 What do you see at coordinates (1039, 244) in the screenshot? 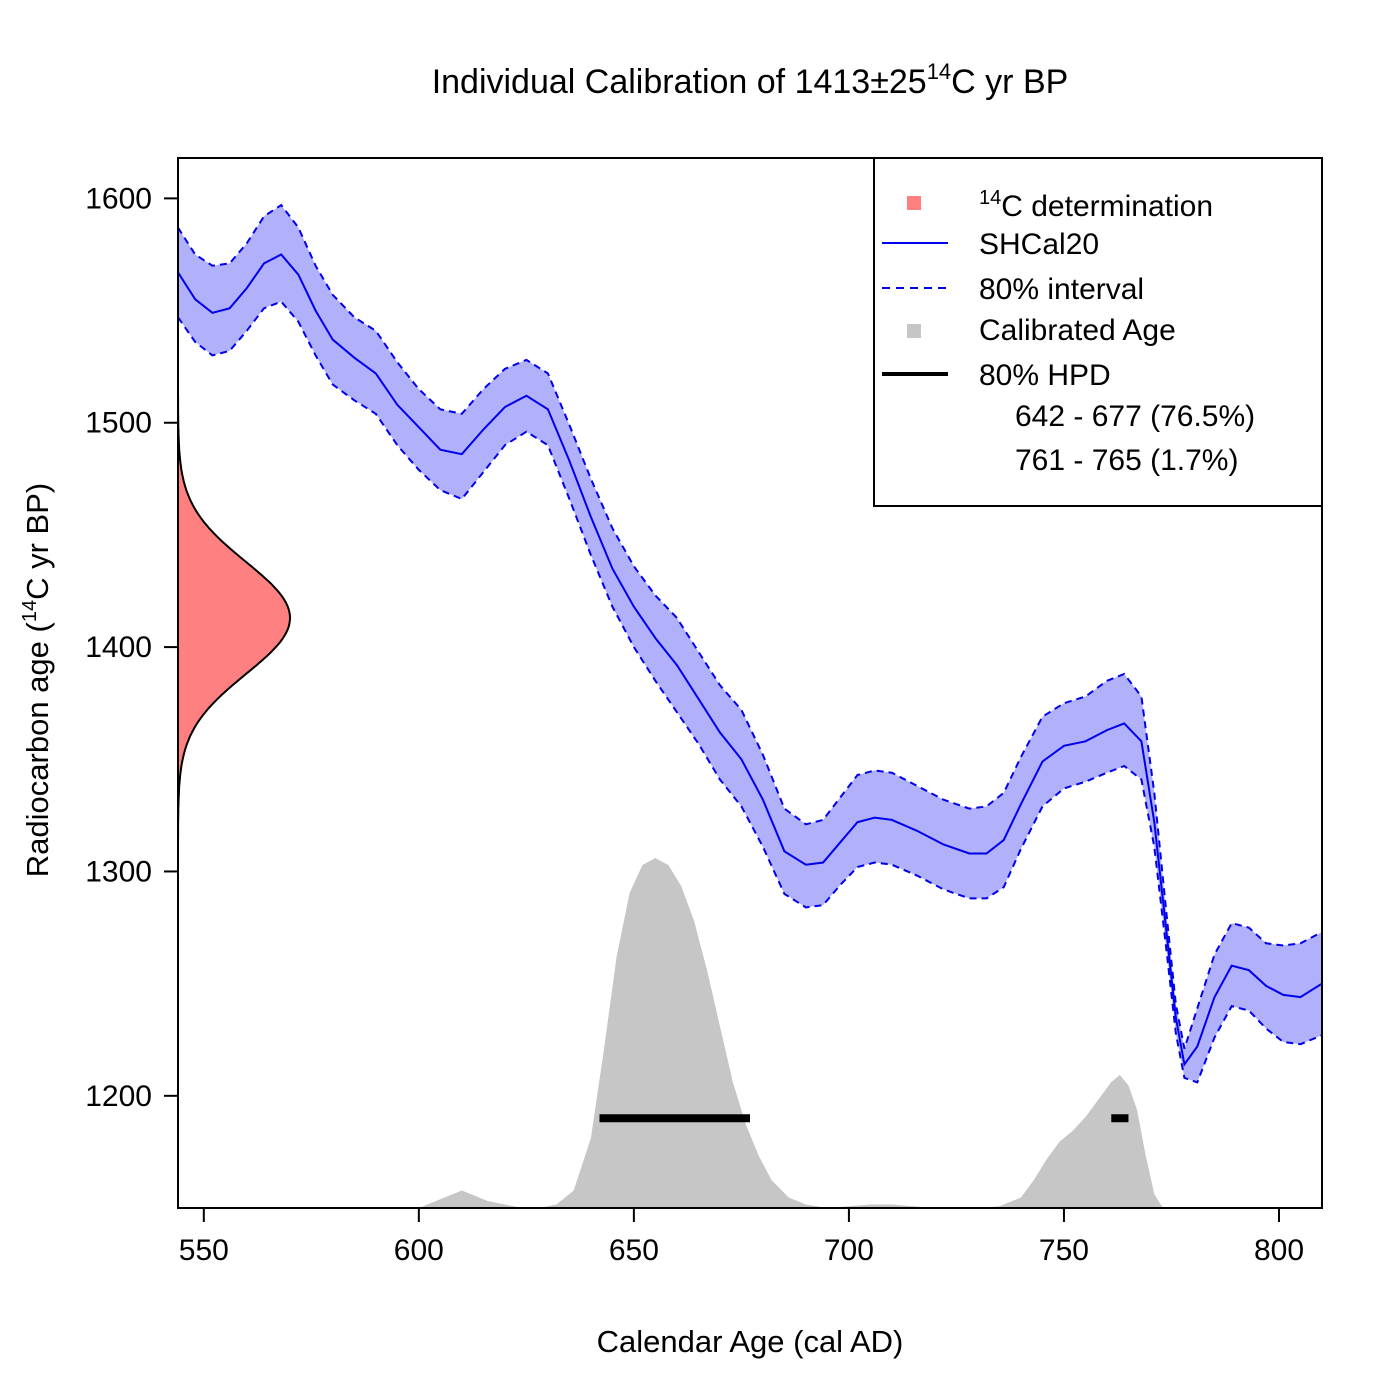
I see `legend-curve-label: SHCal20` at bounding box center [1039, 244].